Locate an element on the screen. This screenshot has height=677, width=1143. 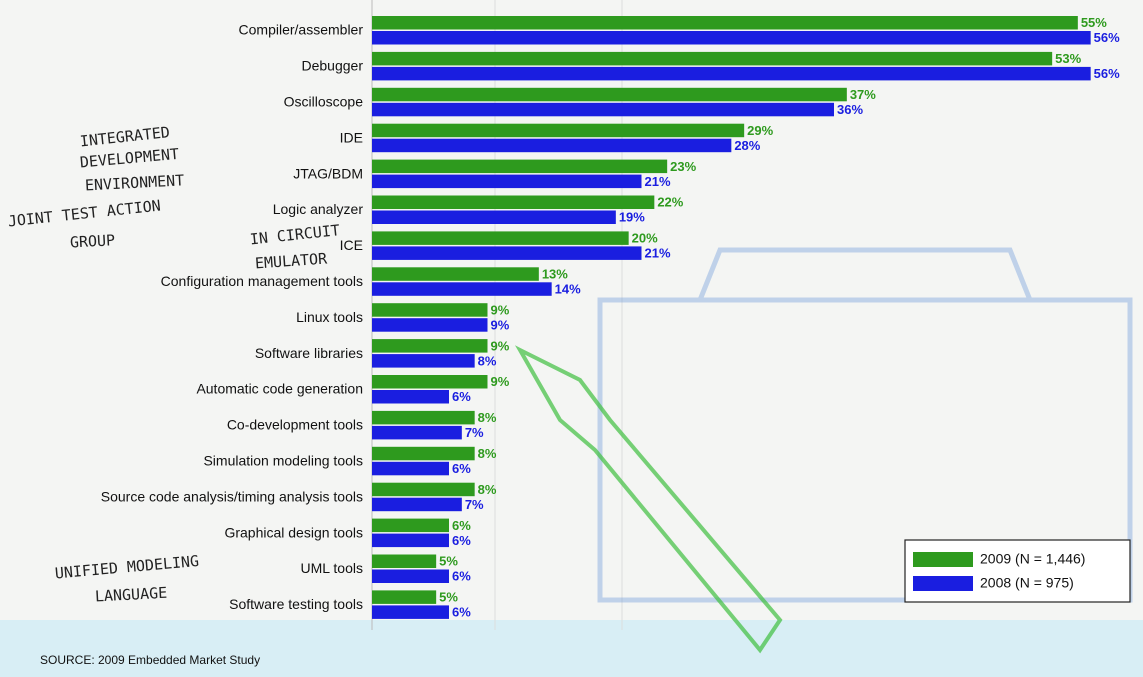
value-label: 20% is located at coordinates (645, 238).